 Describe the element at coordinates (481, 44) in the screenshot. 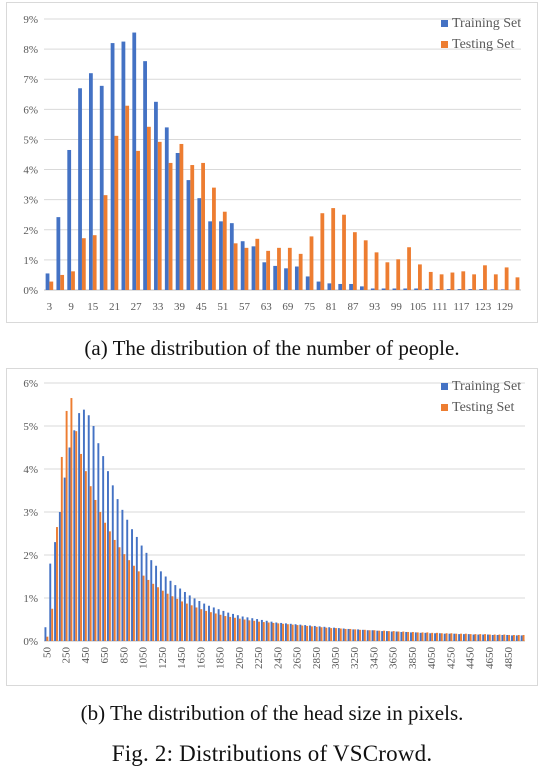

I see `legend-entry-testing: Testing Set` at that location.